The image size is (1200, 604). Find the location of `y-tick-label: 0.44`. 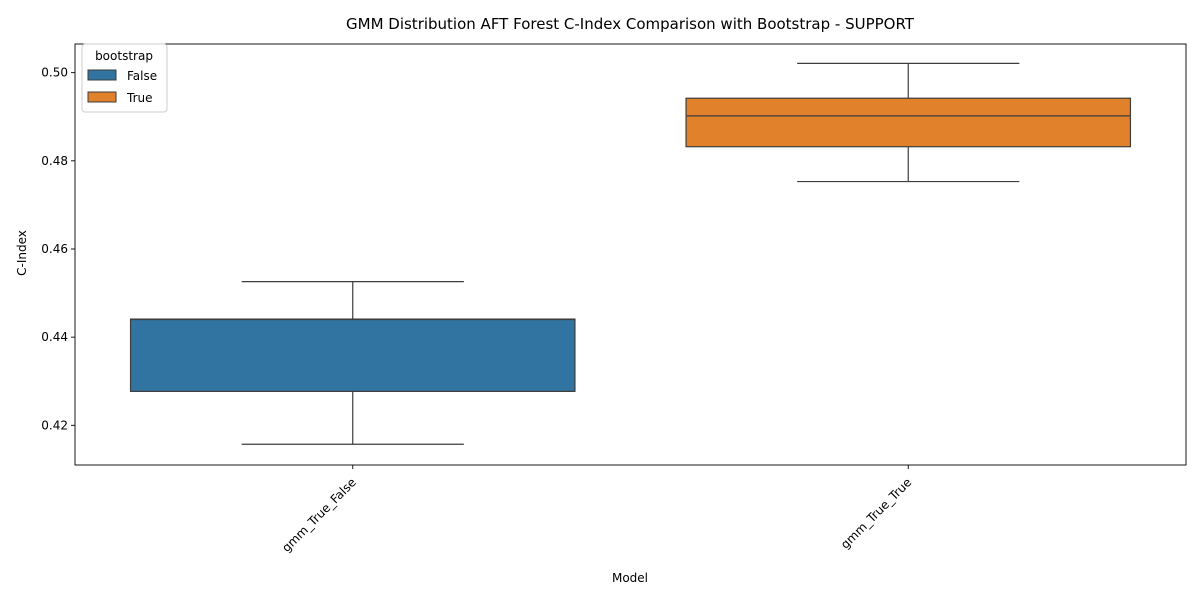

y-tick-label: 0.44 is located at coordinates (54, 337).